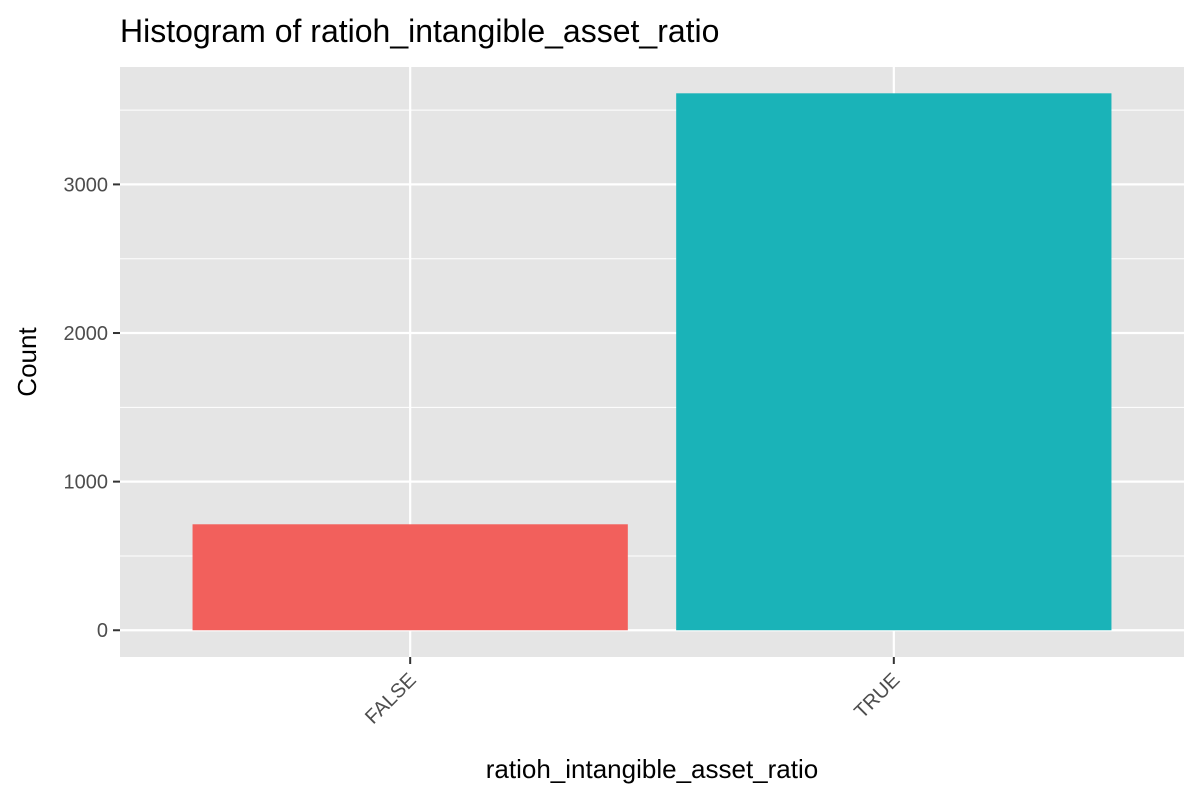 Image resolution: width=1200 pixels, height=800 pixels. Describe the element at coordinates (877, 696) in the screenshot. I see `x-tick-label: TRUE` at that location.